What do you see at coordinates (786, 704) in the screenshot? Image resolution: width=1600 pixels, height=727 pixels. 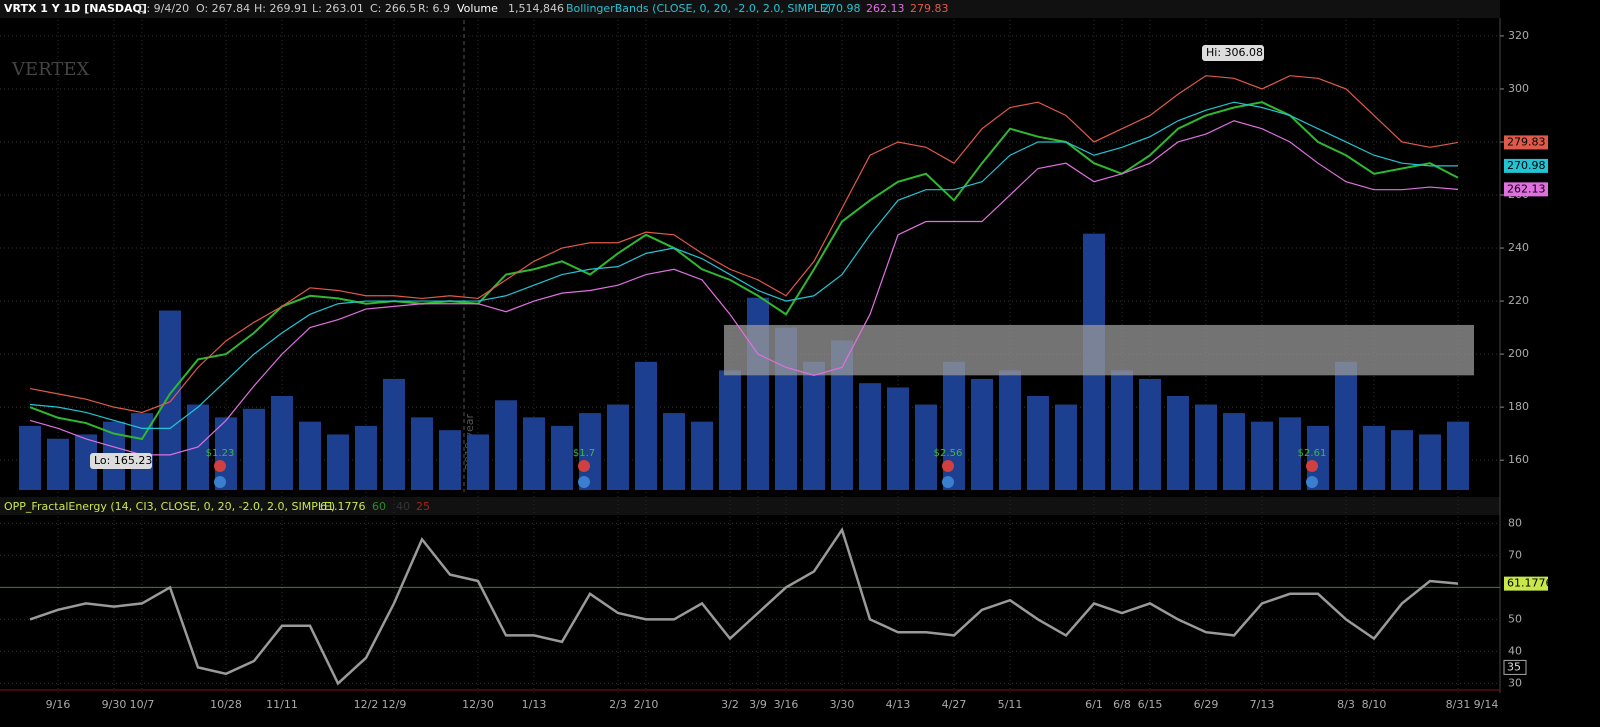 I see `x-tick-label: 3/16` at bounding box center [786, 704].